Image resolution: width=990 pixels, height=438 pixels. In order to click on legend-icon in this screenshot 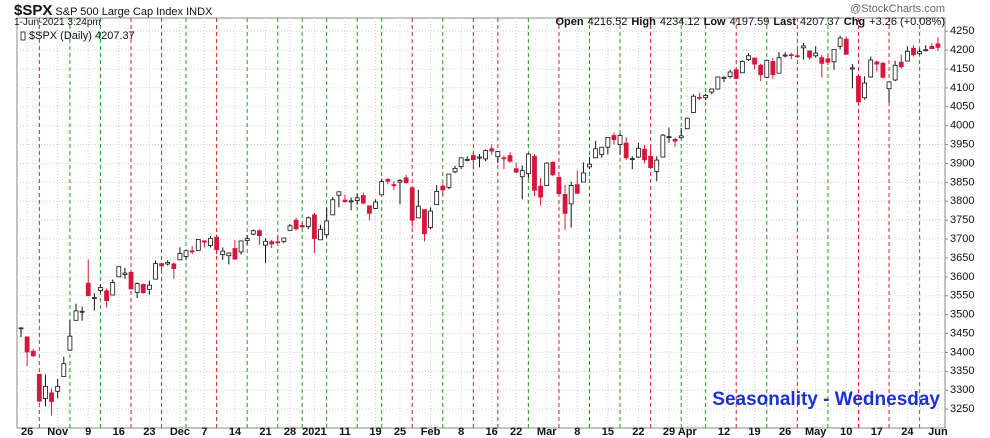, I will do `click(23, 36)`.